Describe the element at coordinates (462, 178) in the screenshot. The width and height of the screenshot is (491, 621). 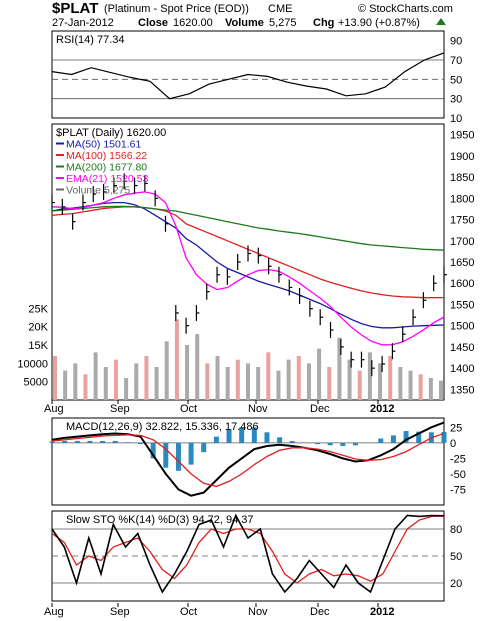
I see `price-tick-label: 1850` at that location.